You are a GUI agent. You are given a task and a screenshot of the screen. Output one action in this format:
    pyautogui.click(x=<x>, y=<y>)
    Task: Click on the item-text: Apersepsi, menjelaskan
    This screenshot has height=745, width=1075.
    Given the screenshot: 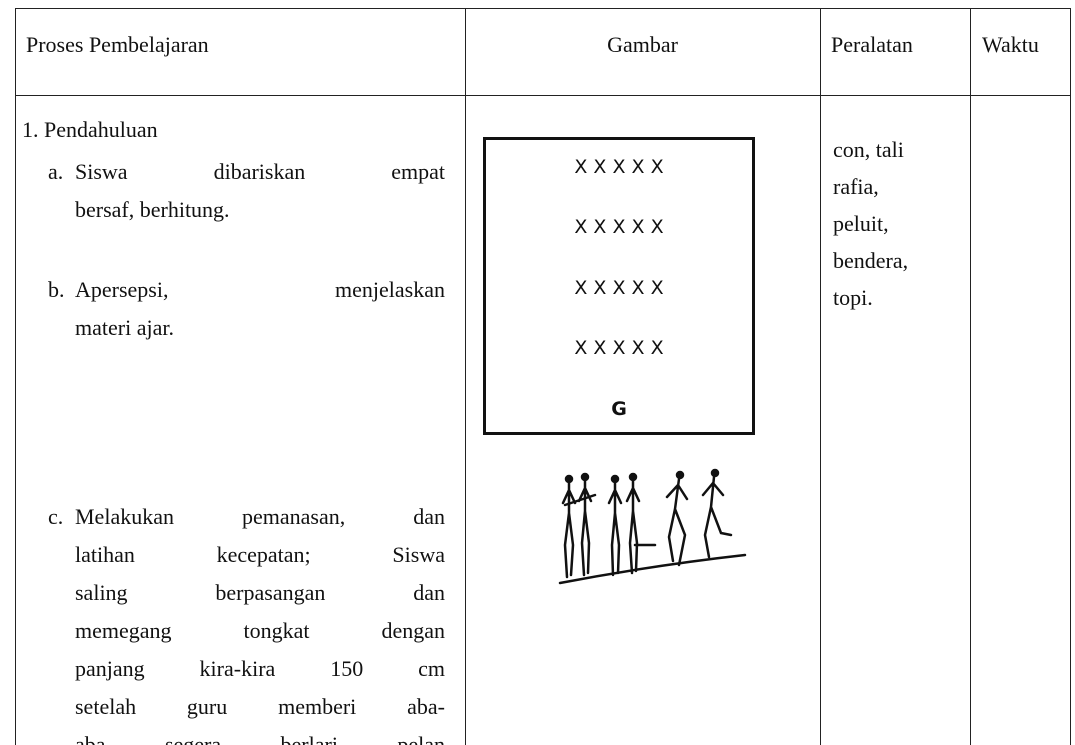 What is the action you would take?
    pyautogui.click(x=260, y=289)
    